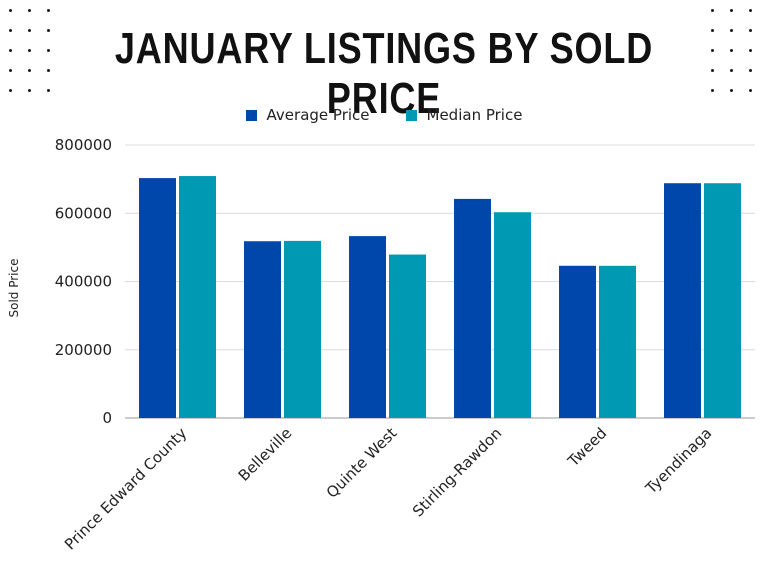 Image resolution: width=768 pixels, height=576 pixels. Describe the element at coordinates (384, 115) in the screenshot. I see `chart-legend: Average Price Median Price` at that location.